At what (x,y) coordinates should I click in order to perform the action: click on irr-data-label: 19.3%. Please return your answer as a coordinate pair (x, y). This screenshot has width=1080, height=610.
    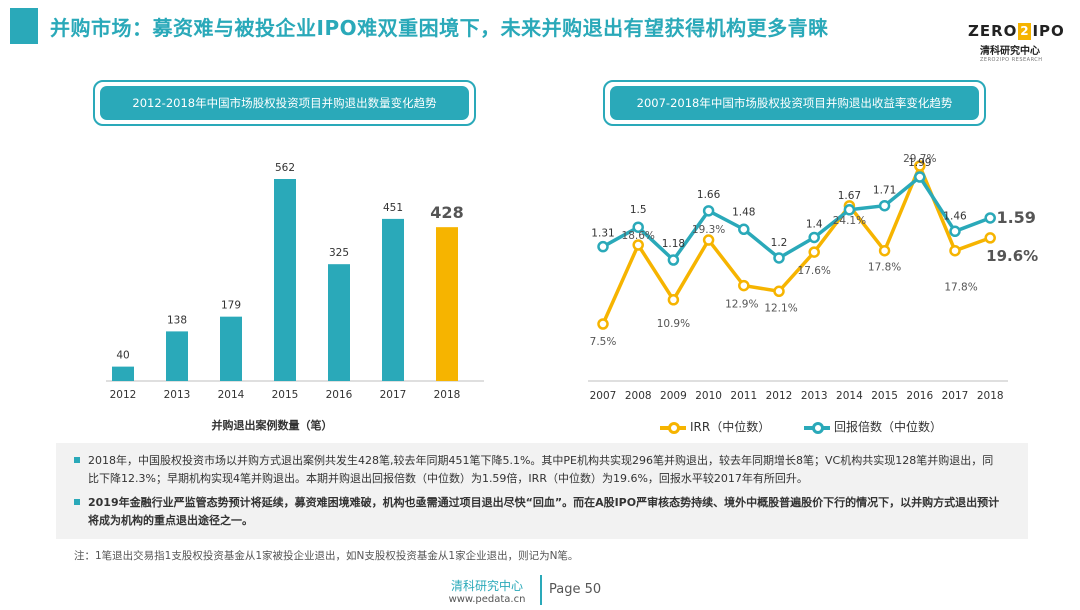
    Looking at the image, I should click on (708, 230).